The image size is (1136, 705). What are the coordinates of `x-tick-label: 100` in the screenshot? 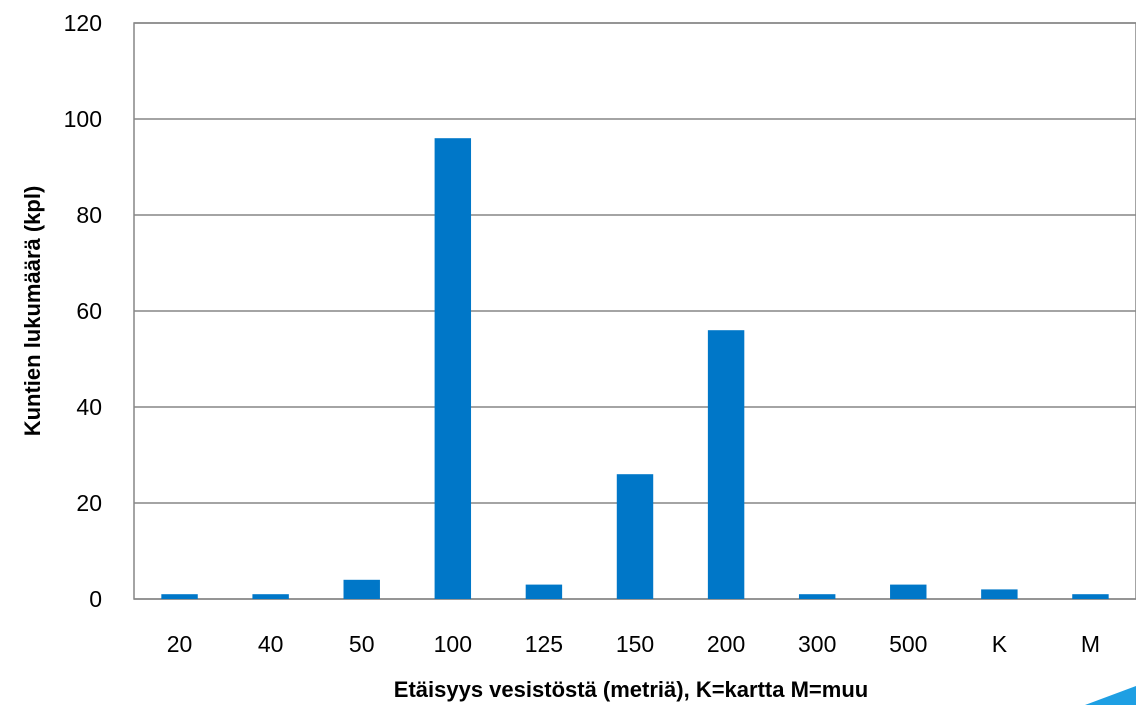 It's located at (453, 644).